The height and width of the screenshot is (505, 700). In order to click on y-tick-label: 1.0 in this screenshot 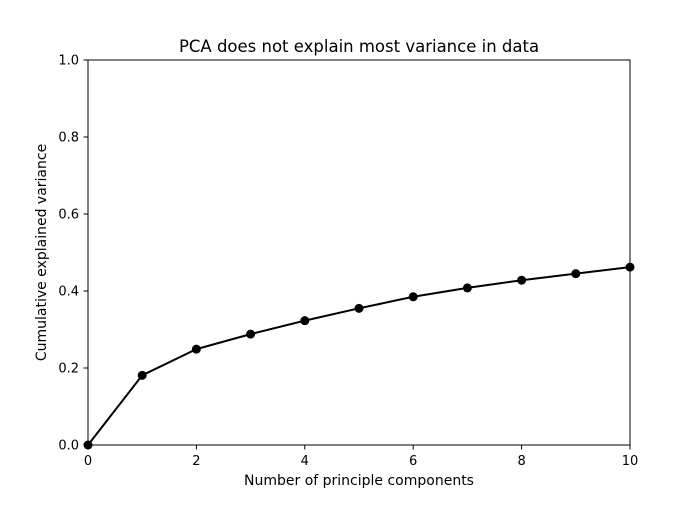, I will do `click(68, 61)`.